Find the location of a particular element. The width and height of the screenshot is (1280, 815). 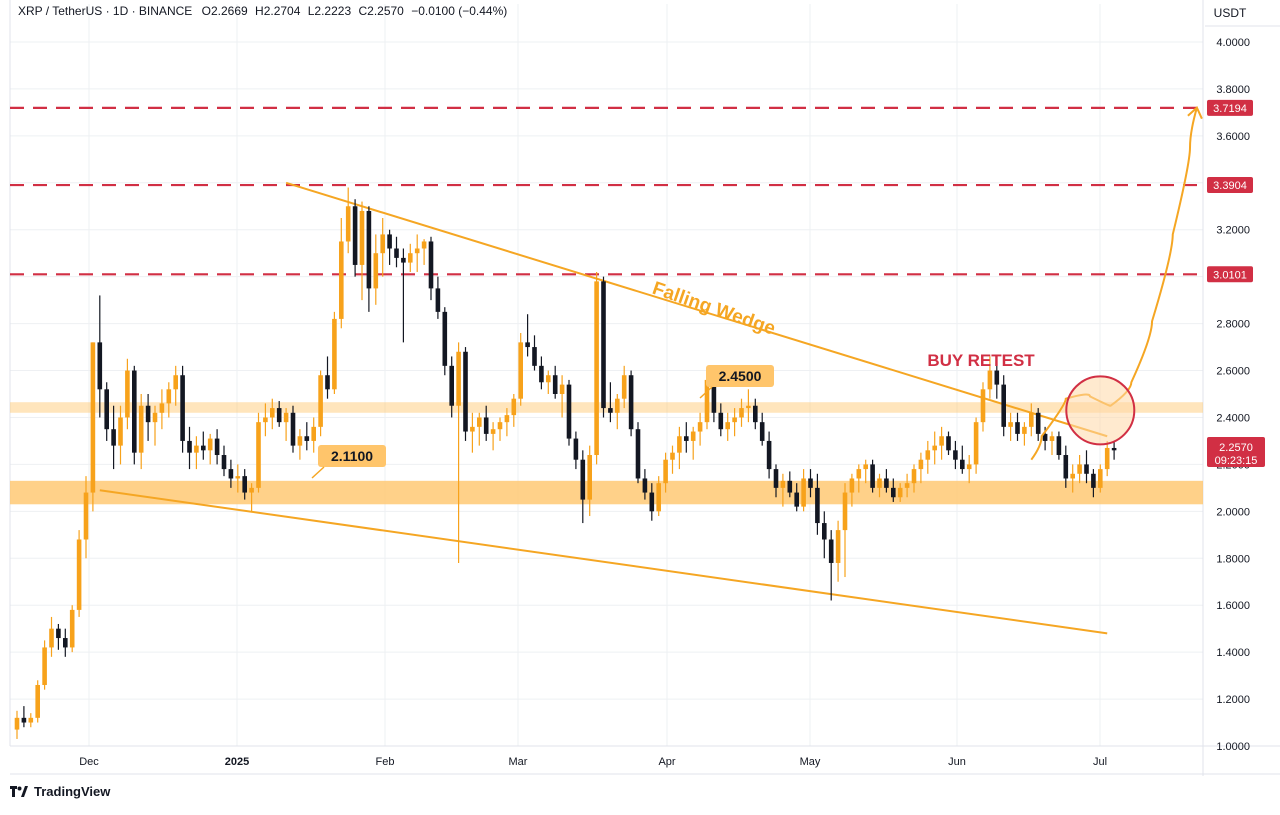

buy-retest-label: BUY RETEST is located at coordinates (981, 360).